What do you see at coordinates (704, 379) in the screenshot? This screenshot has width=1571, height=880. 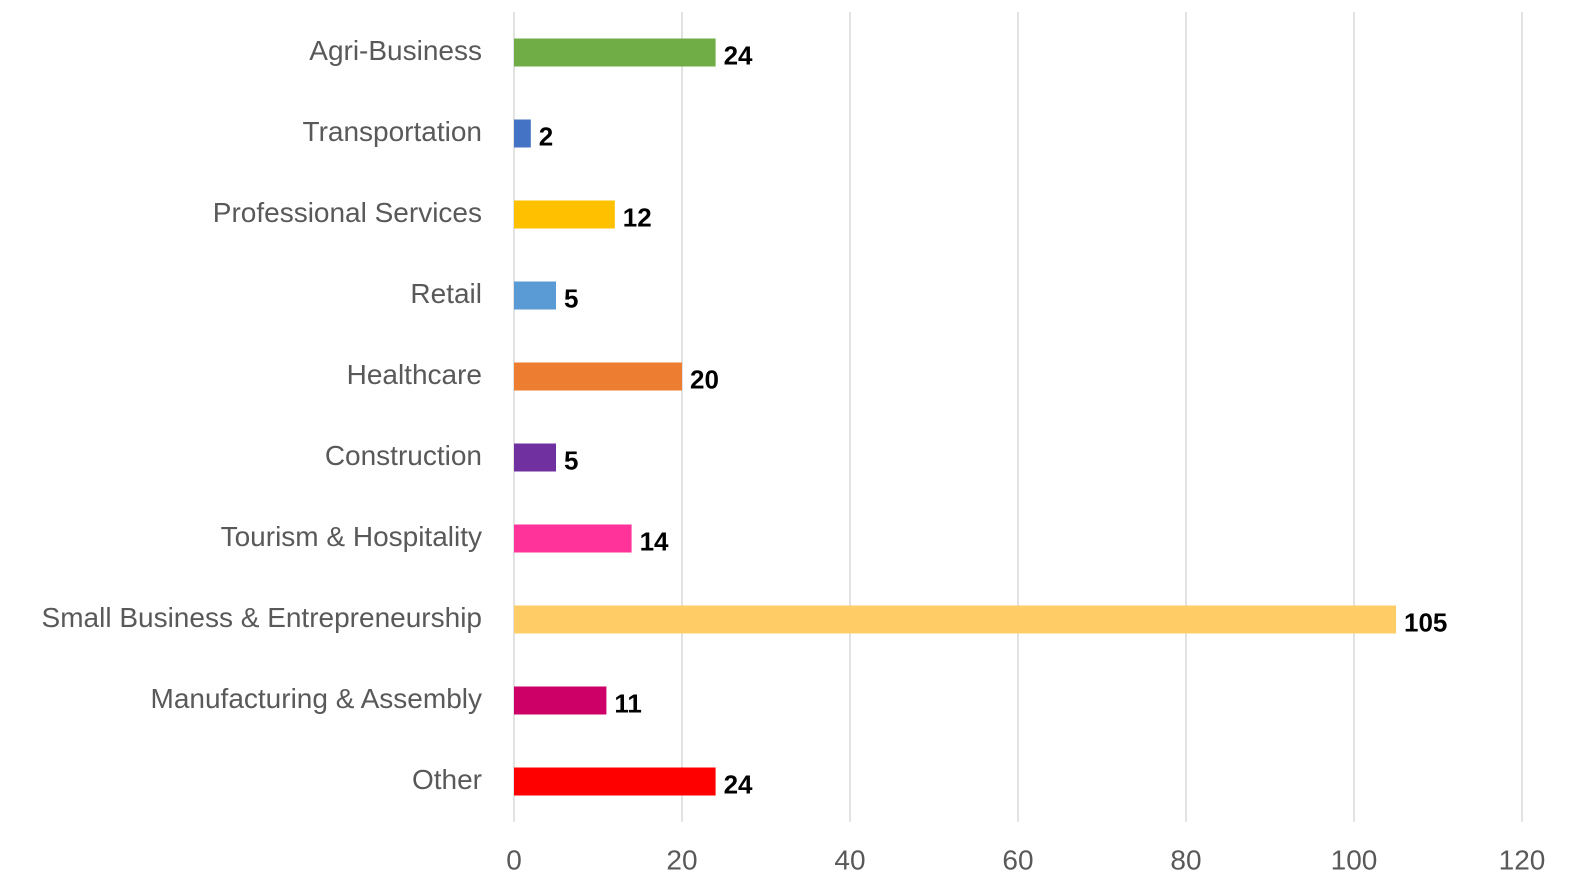 I see `value-label: 20` at bounding box center [704, 379].